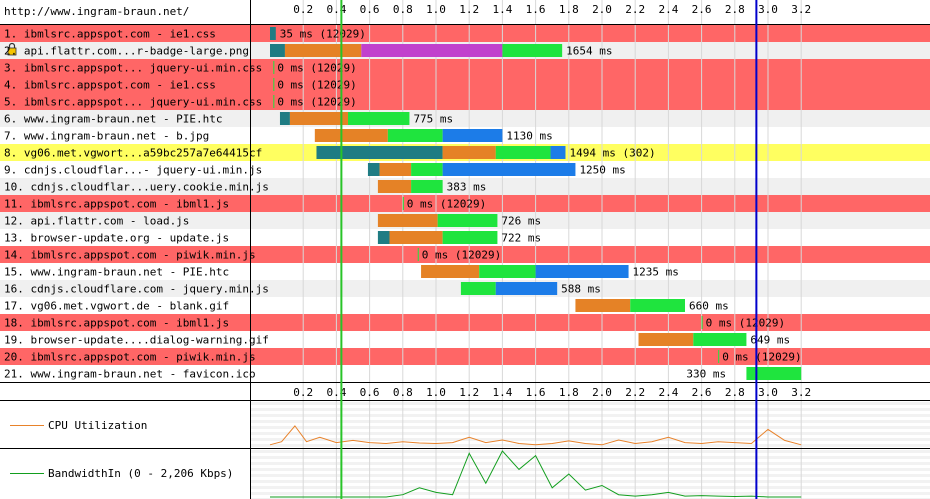 This screenshot has width=930, height=499. Describe the element at coordinates (581, 289) in the screenshot. I see `request-timing-note: 588 ms` at that location.